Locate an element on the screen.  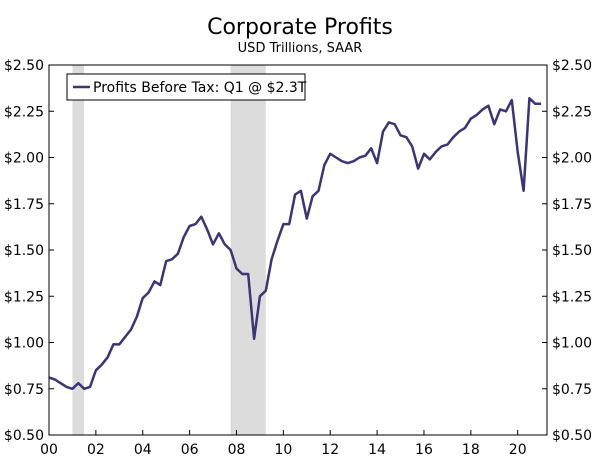
y-tick-label-right: $2.50 is located at coordinates (572, 66).